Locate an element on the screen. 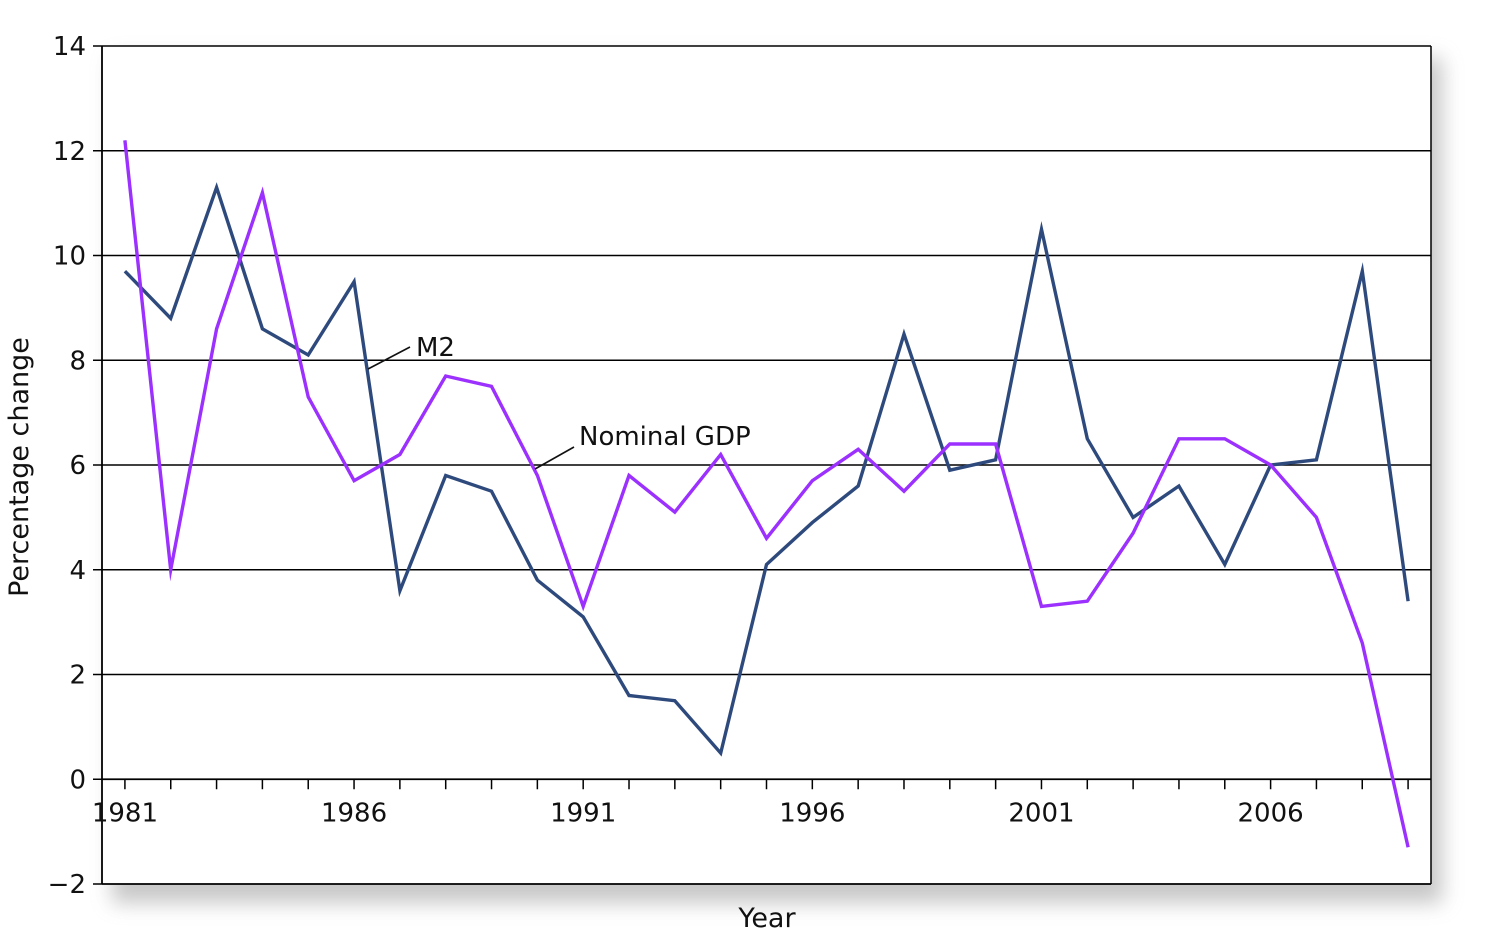 Image resolution: width=1489 pixels, height=940 pixels. x-tick-label: 1986 is located at coordinates (354, 813).